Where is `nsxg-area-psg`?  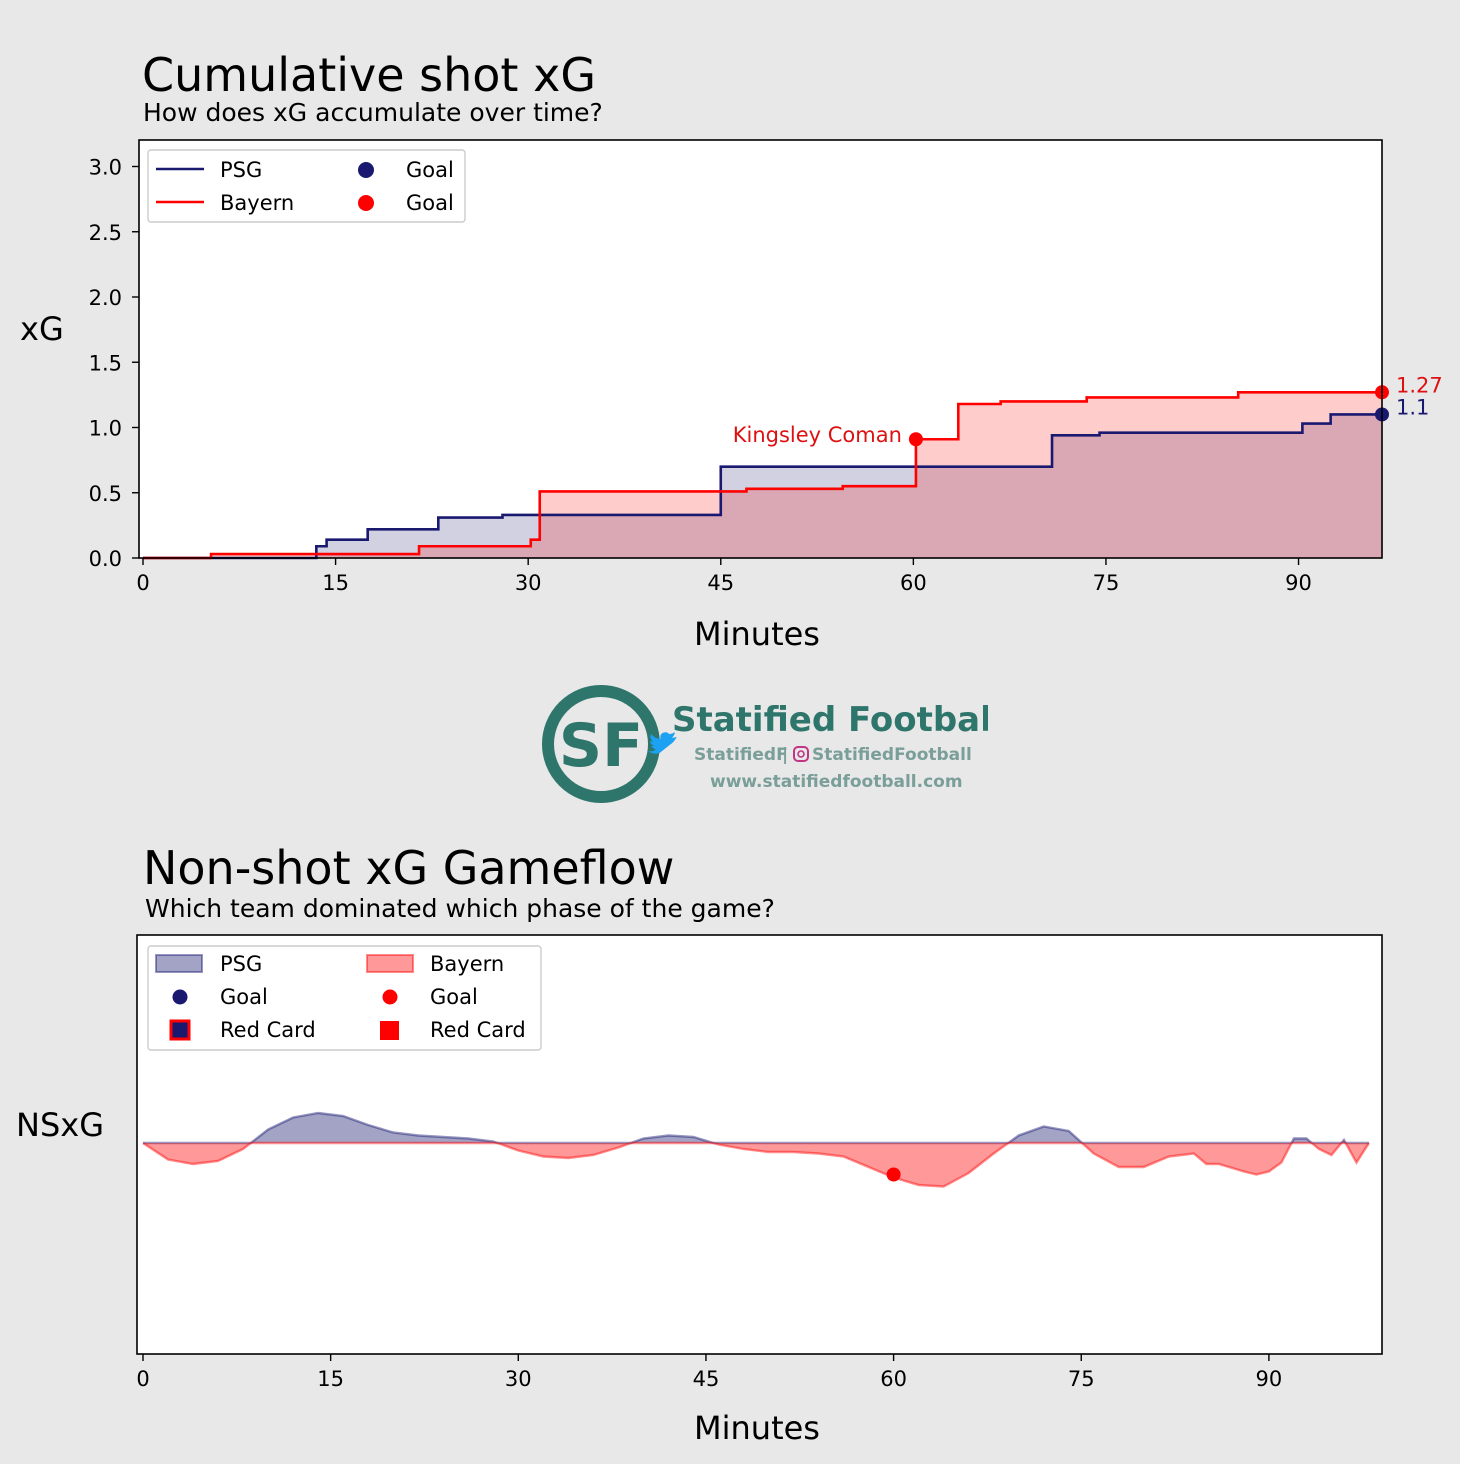 nsxg-area-psg is located at coordinates (756, 1128).